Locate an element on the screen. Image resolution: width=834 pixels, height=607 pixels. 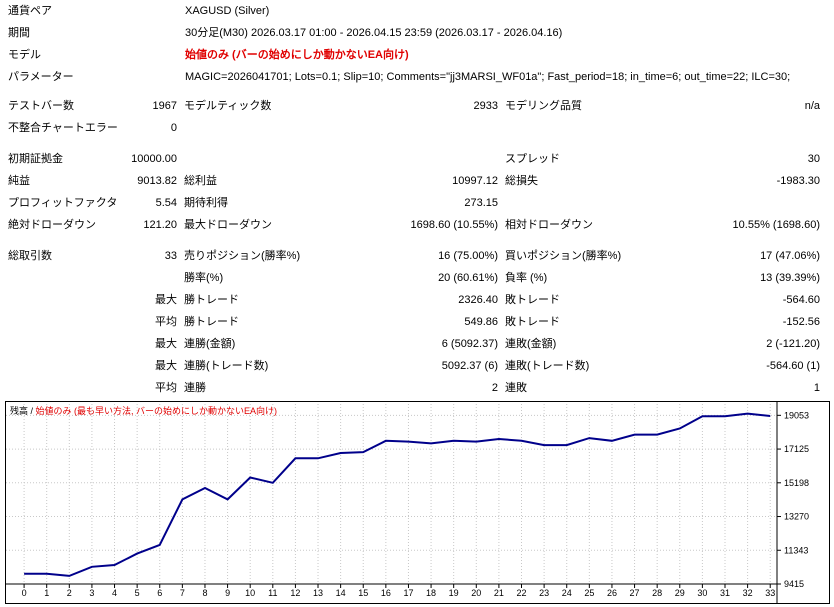
profit-factor-value: 5.54 is located at coordinates (166, 203).